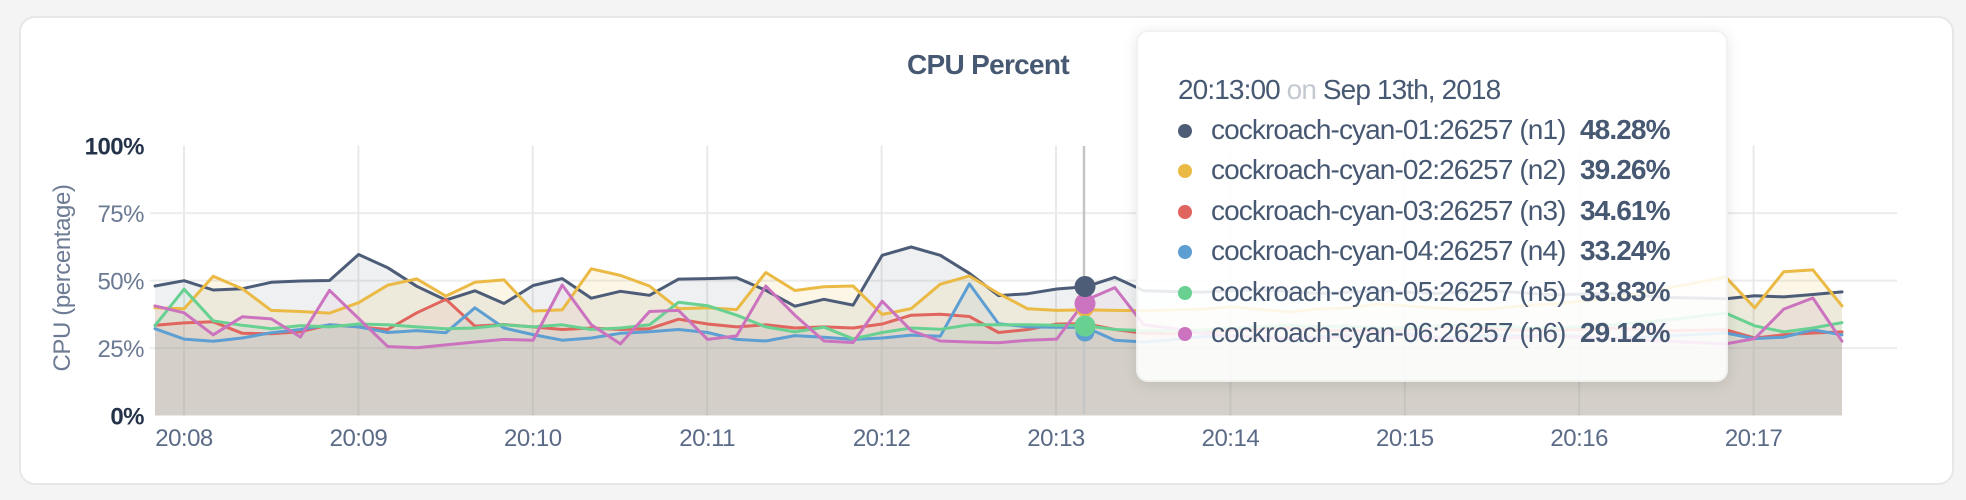 The width and height of the screenshot is (1966, 500). Describe the element at coordinates (127, 416) in the screenshot. I see `svg-text: 0%` at that location.